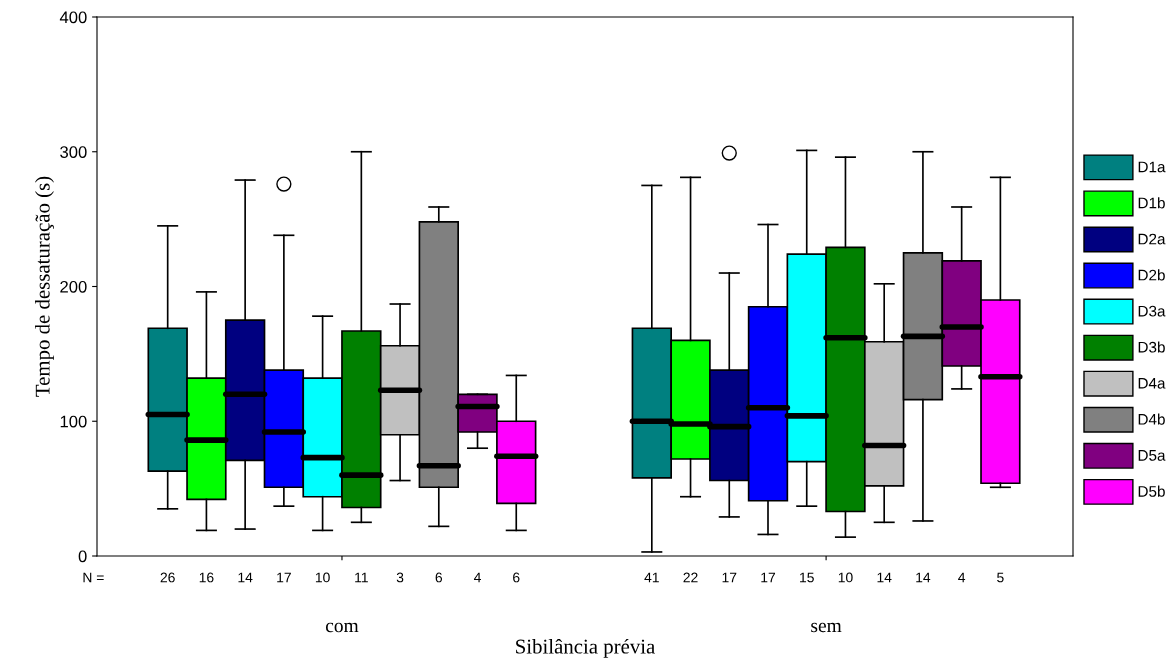  What do you see at coordinates (1151, 491) in the screenshot?
I see `legend-label: D5b` at bounding box center [1151, 491].